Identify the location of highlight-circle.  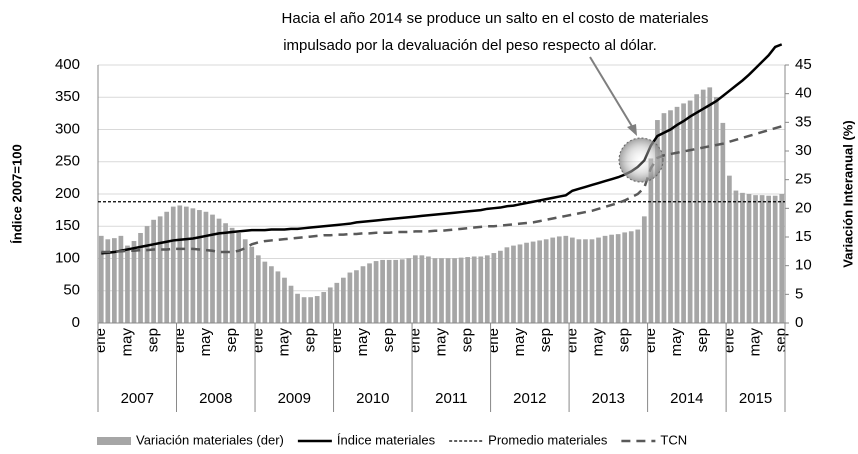
(641, 160).